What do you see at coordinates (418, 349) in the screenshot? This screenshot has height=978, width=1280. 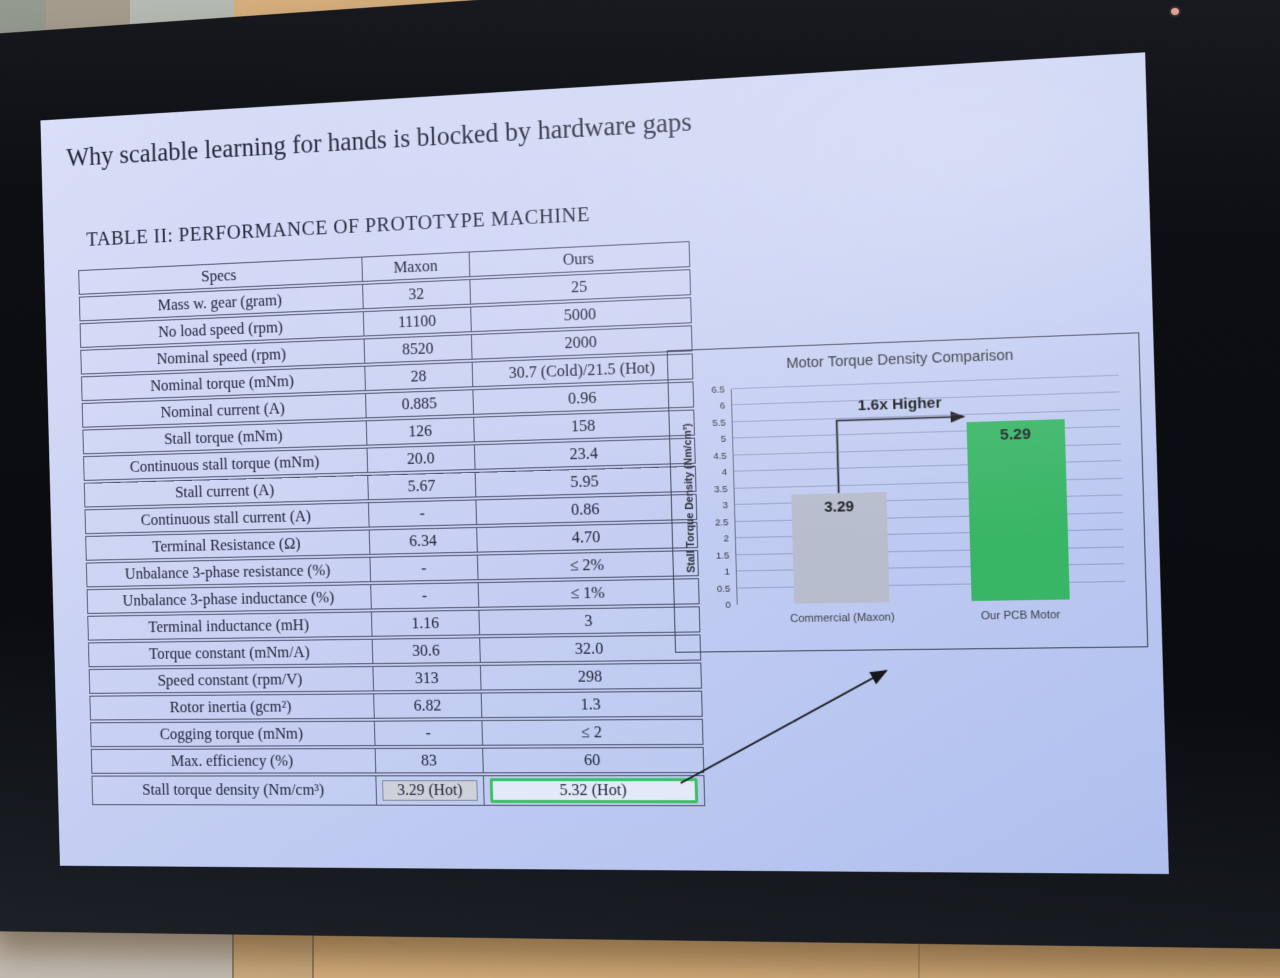 I see `table-cell: 8520` at bounding box center [418, 349].